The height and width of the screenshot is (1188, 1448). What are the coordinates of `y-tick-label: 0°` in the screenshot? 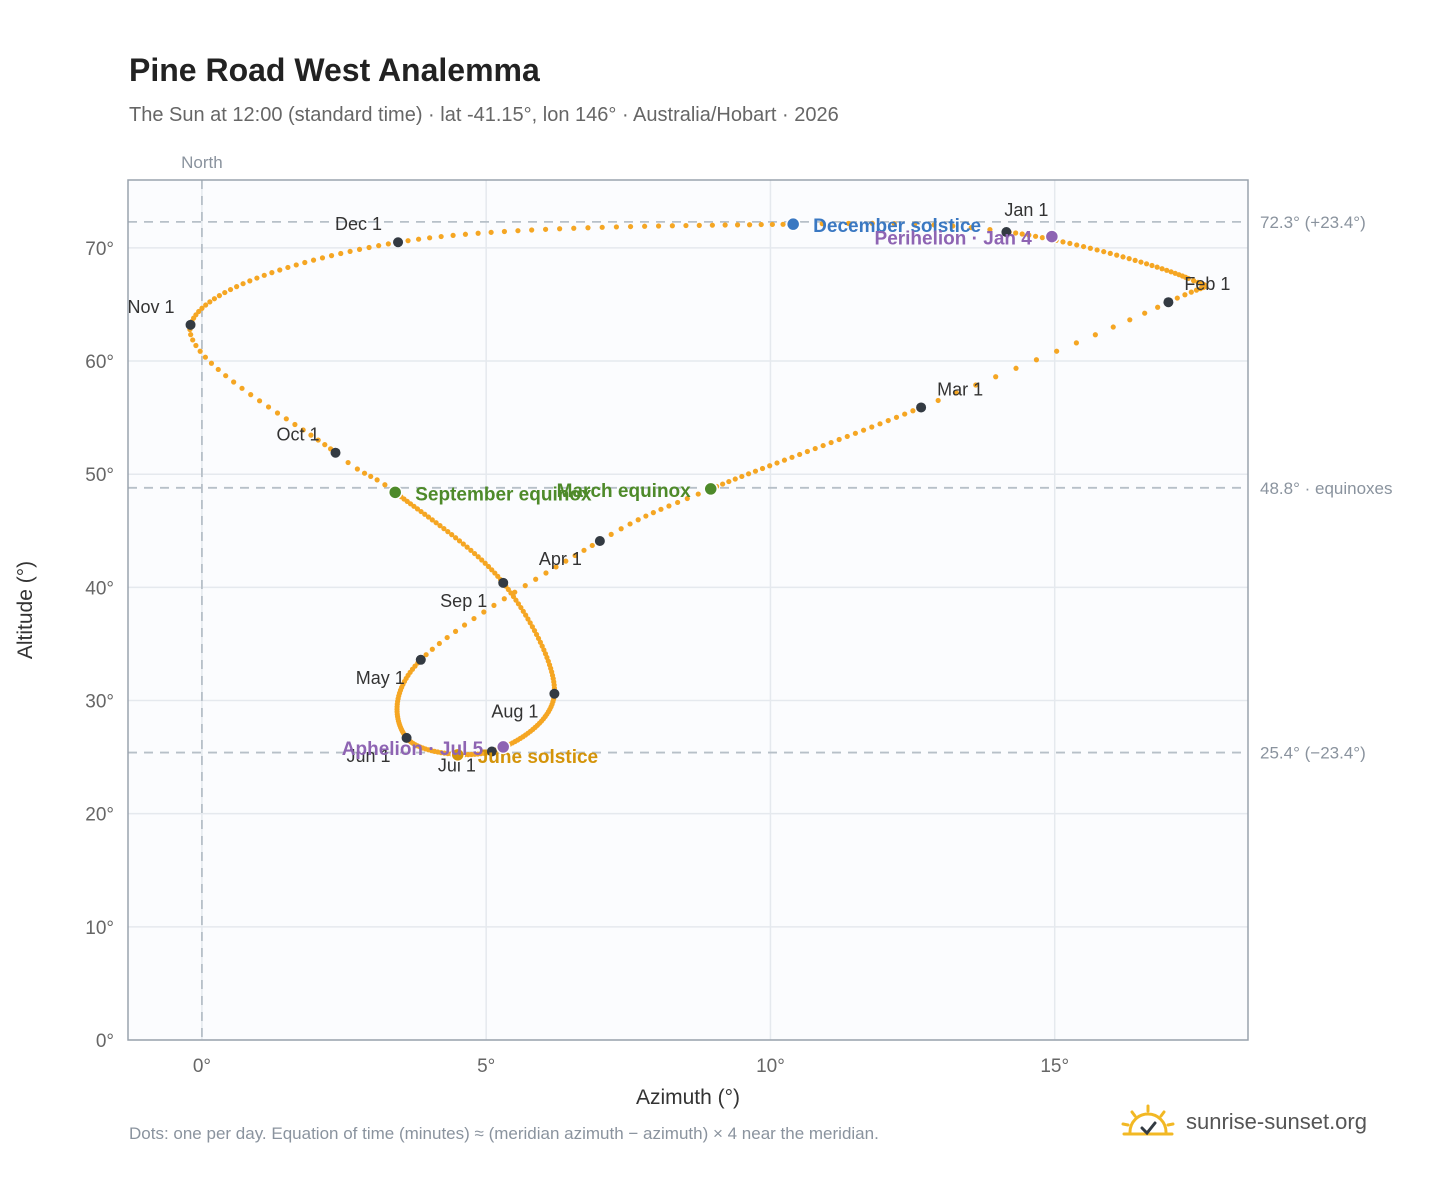 It's located at (105, 1041).